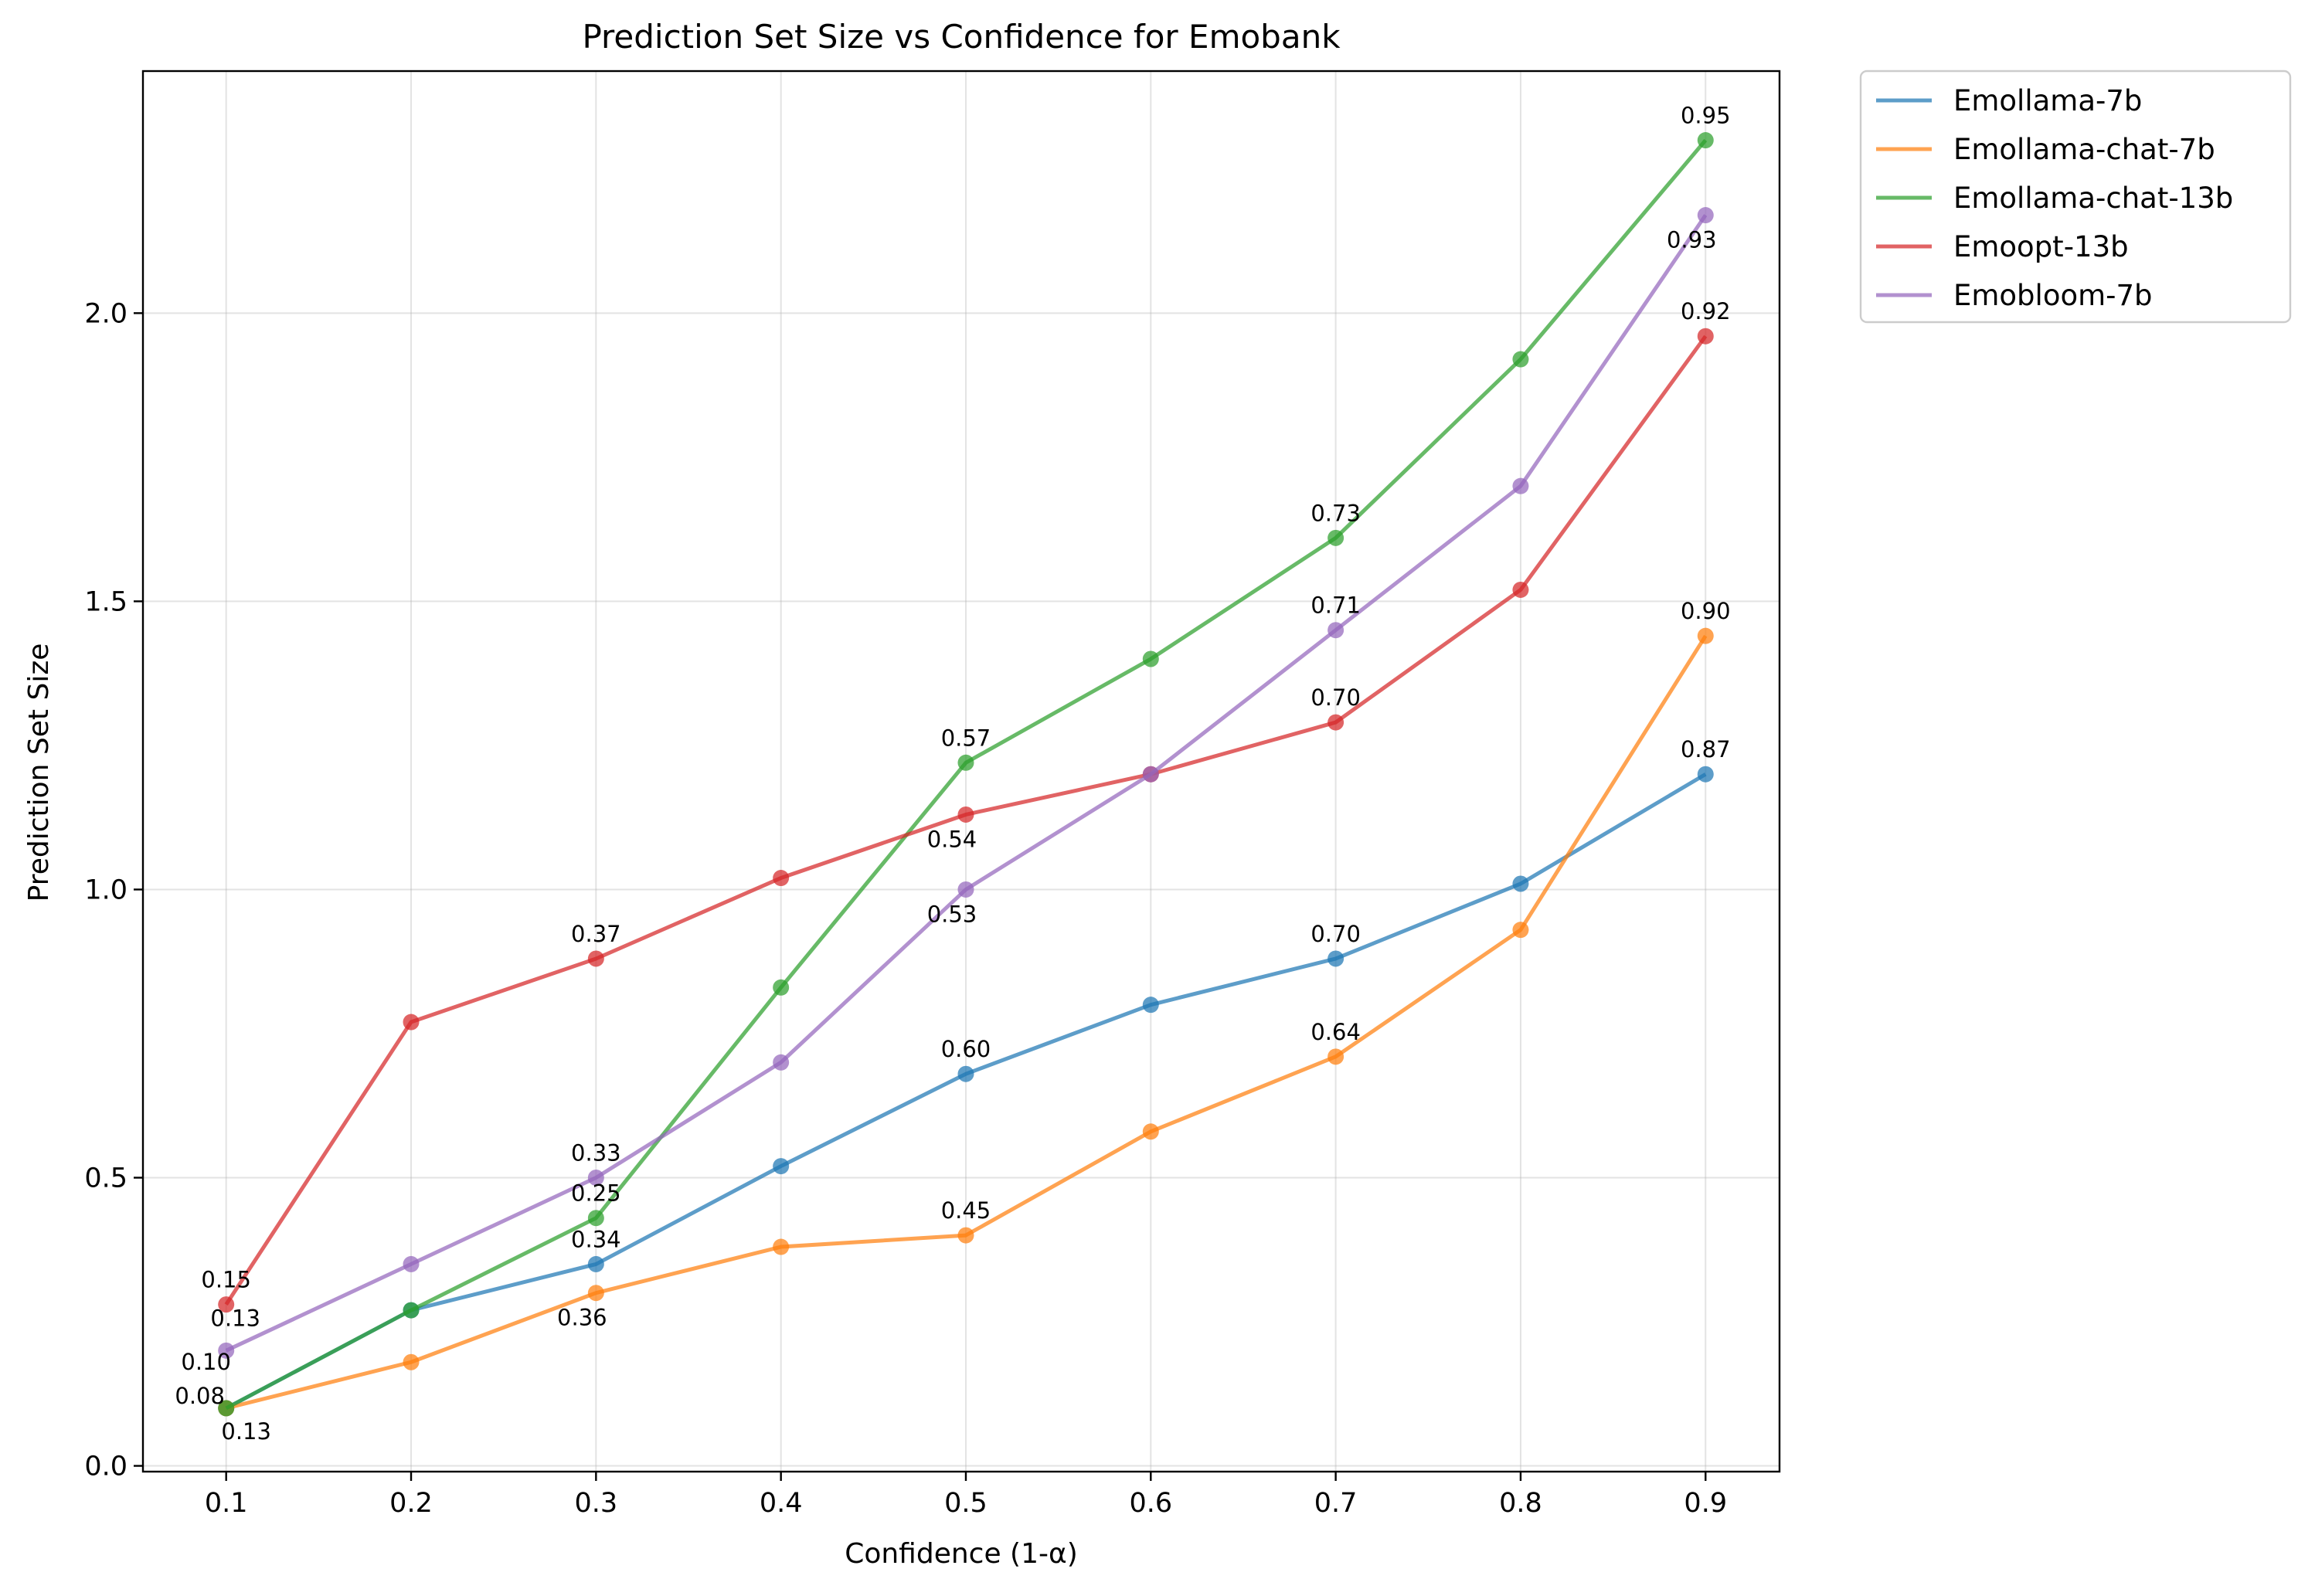 This screenshot has height=1596, width=2315. I want to click on annotation-label: 0.71, so click(1336, 606).